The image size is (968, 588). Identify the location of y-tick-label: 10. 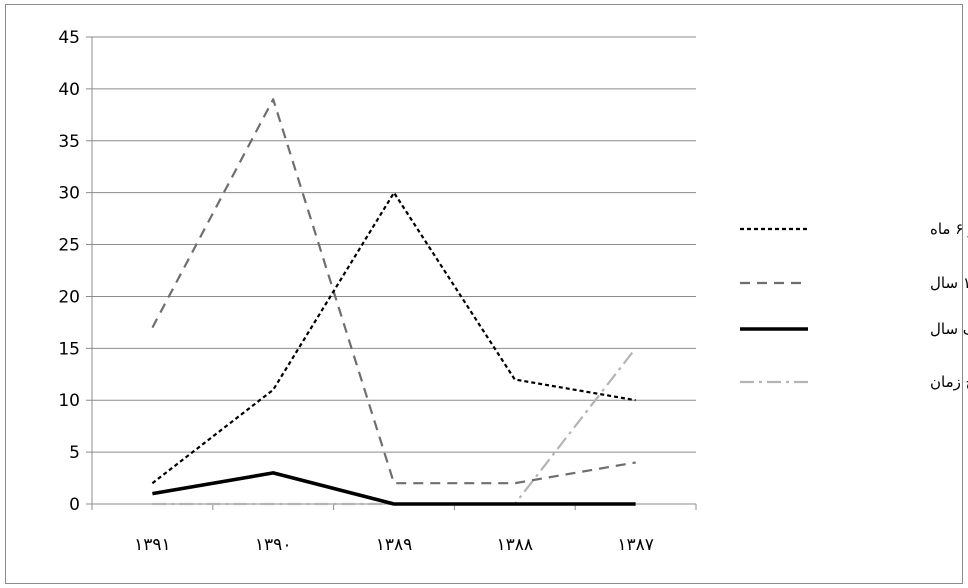
(69, 401).